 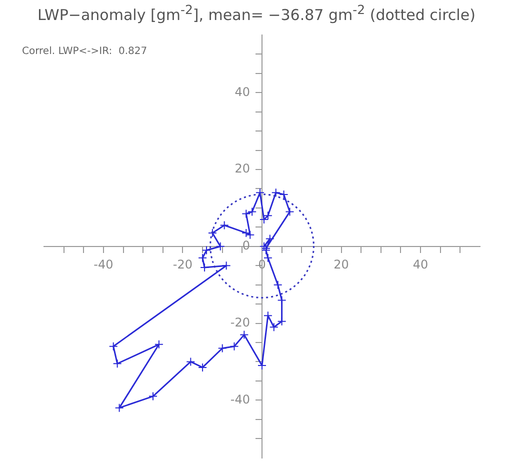 I want to click on y-tick-label: 40, so click(x=248, y=91).